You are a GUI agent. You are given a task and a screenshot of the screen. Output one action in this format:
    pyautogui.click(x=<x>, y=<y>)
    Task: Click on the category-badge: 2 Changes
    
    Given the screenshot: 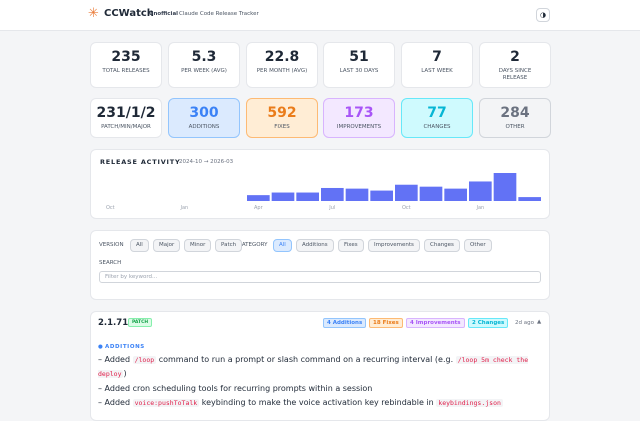 What is the action you would take?
    pyautogui.click(x=488, y=323)
    